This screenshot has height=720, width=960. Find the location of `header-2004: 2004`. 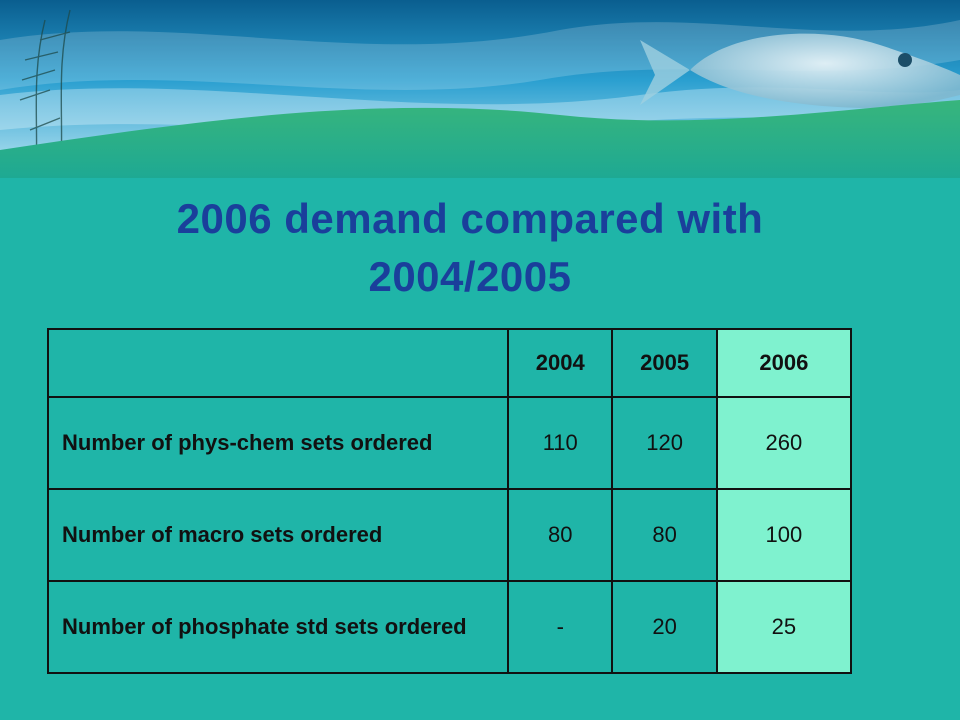

header-2004: 2004 is located at coordinates (560, 363).